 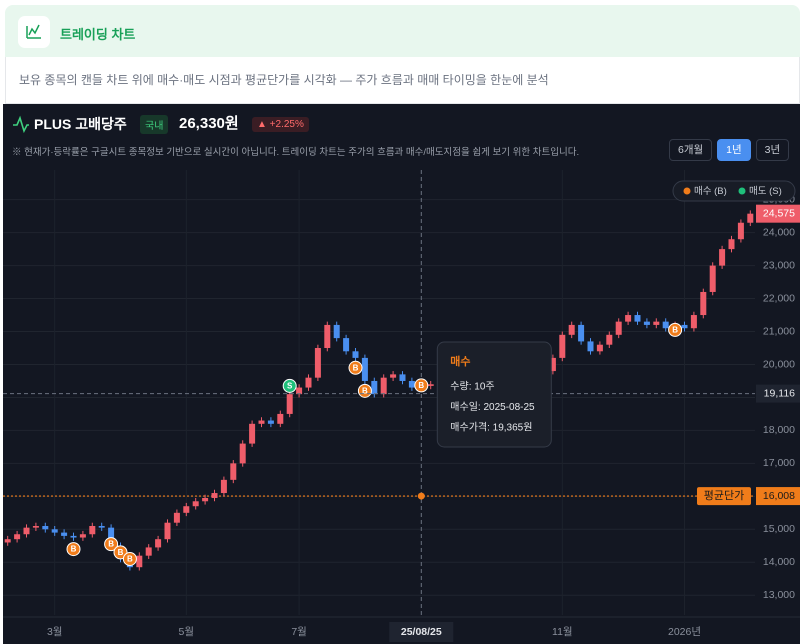 What do you see at coordinates (154, 124) in the screenshot?
I see `market-badge: 국내` at bounding box center [154, 124].